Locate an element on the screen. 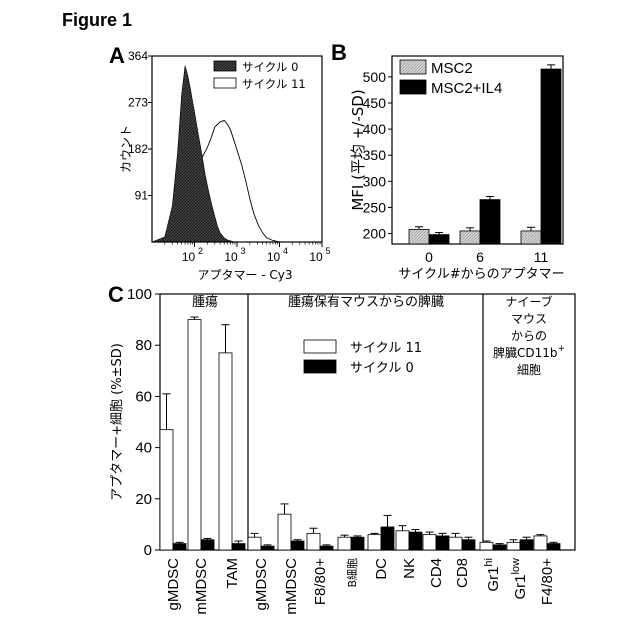  x-axis-label: サイクル#からのアプタマー is located at coordinates (481, 274).